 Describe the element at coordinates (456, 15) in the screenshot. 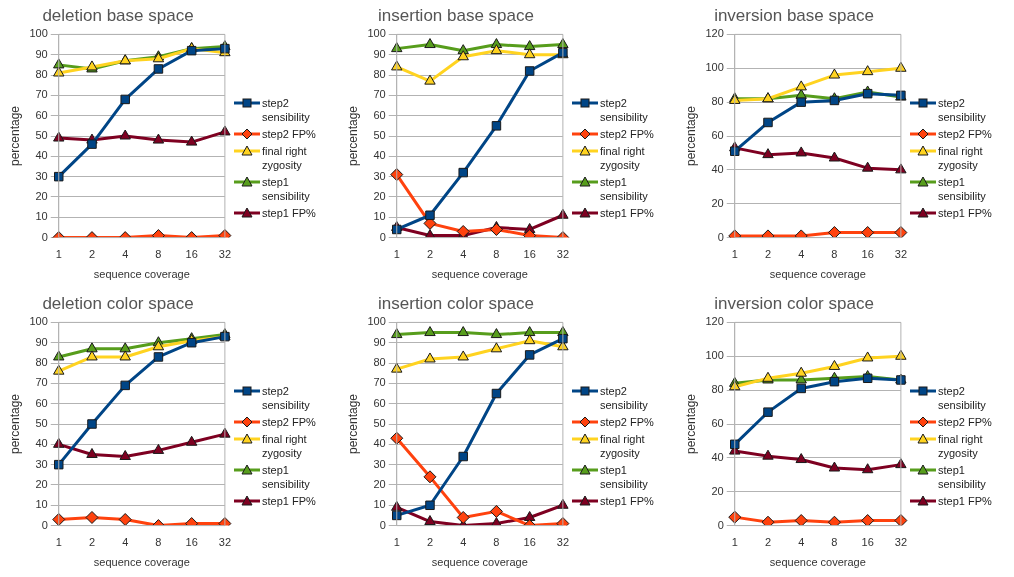

I see `chart-title: insertion base space` at that location.